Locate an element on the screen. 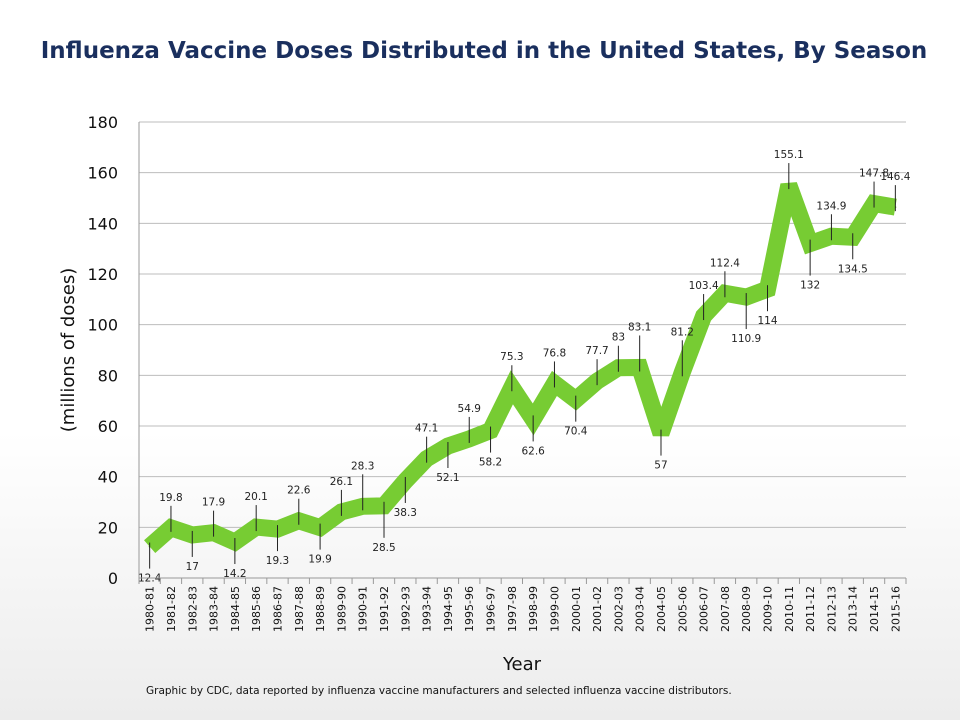 Image resolution: width=960 pixels, height=720 pixels. y-tick-label: 140 is located at coordinates (102, 223).